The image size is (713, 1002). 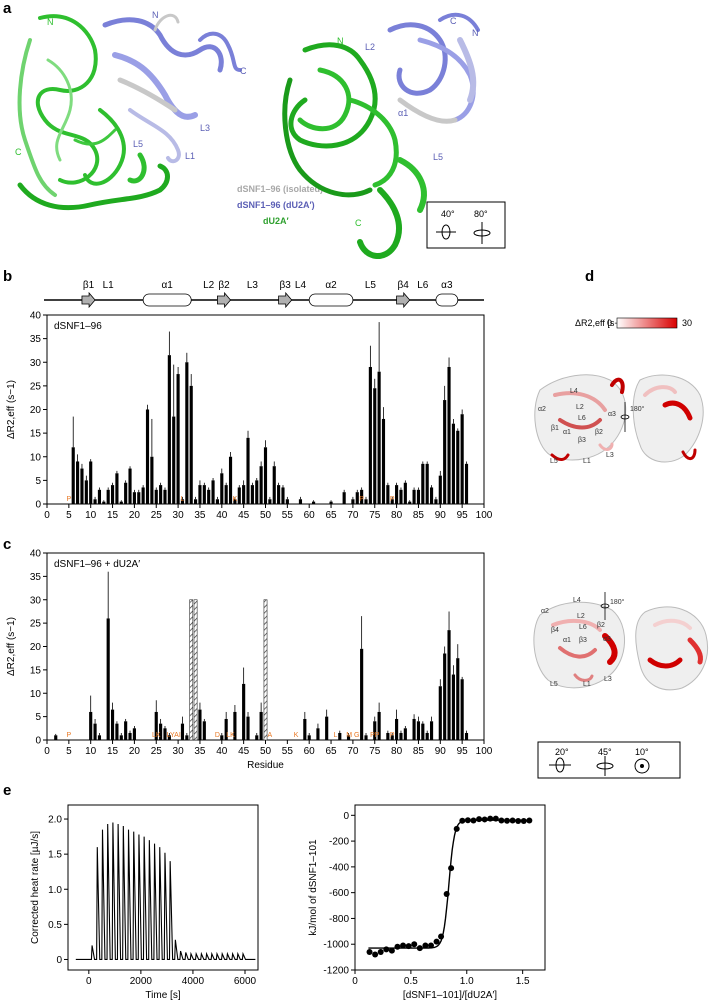 What do you see at coordinates (589, 276) in the screenshot?
I see `panel-label-d: d` at bounding box center [589, 276].